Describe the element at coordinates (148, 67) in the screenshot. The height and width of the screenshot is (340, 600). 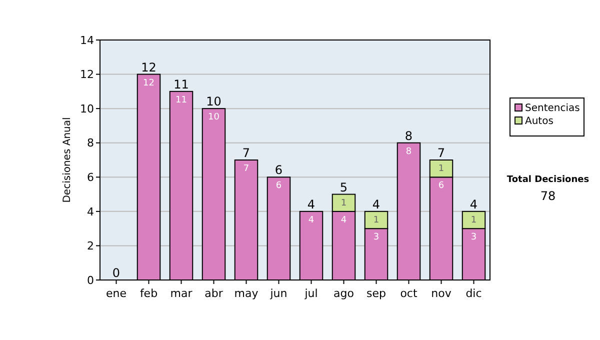
I see `total-label: 12` at that location.